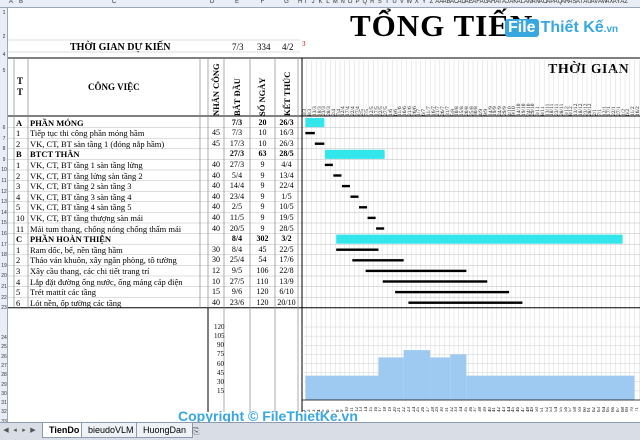 Image resolution: width=640 pixels, height=440 pixels. Describe the element at coordinates (64, 430) in the screenshot. I see `tab-tiendo: TienDo` at that location.